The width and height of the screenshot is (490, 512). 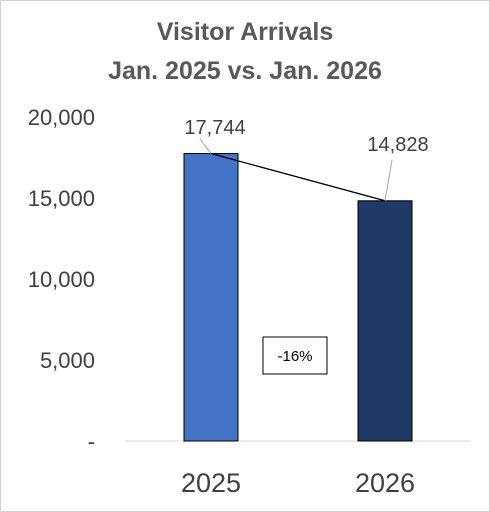 What do you see at coordinates (67, 360) in the screenshot?
I see `y-tick-label: 5,000` at bounding box center [67, 360].